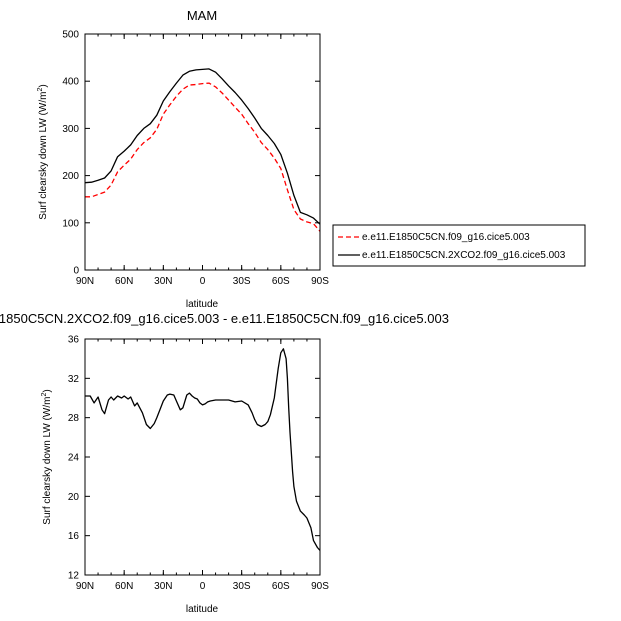 The width and height of the screenshot is (621, 621). What do you see at coordinates (43, 156) in the screenshot?
I see `top-y-axis-label-main: Surf clearsky down LW (W/m` at bounding box center [43, 156].